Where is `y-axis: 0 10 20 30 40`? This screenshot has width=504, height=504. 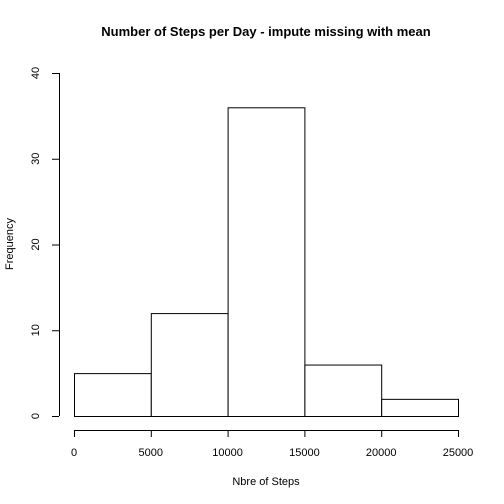
y-axis: 0 10 20 30 40 is located at coordinates (45, 243).